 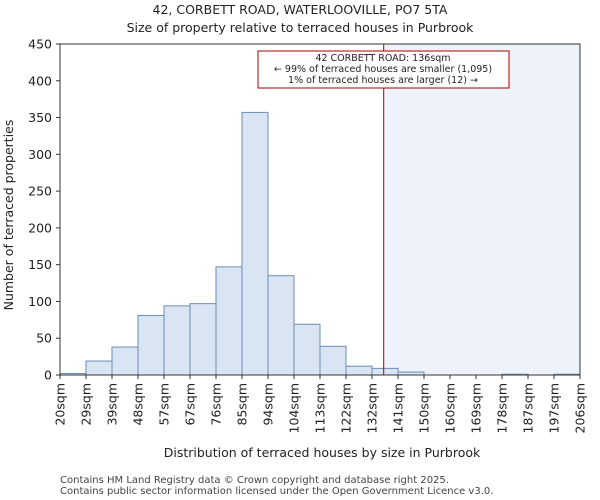 What do you see at coordinates (580, 408) in the screenshot?
I see `x-tick-label: 206sqm` at bounding box center [580, 408].